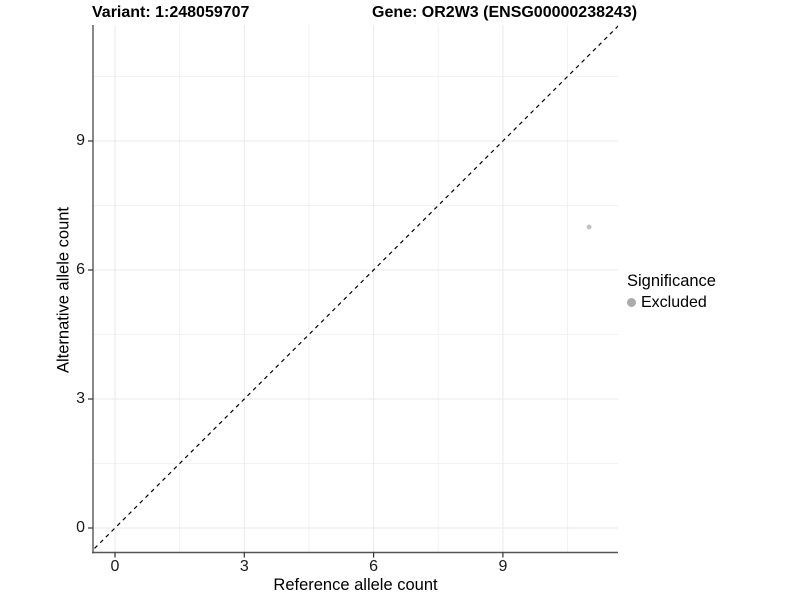  Describe the element at coordinates (80, 269) in the screenshot. I see `y-tick-label: 6` at that location.